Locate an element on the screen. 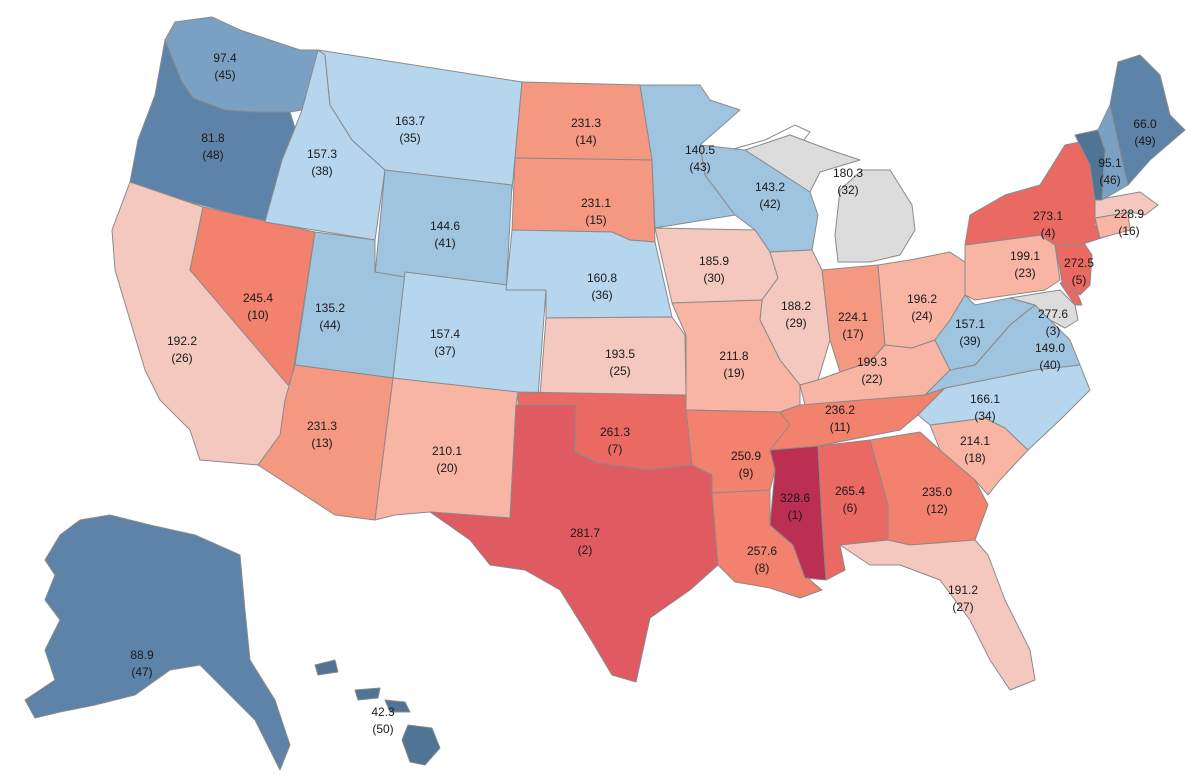 Image resolution: width=1190 pixels, height=783 pixels. state-label-PA: 199.1 (23) is located at coordinates (1025, 264).